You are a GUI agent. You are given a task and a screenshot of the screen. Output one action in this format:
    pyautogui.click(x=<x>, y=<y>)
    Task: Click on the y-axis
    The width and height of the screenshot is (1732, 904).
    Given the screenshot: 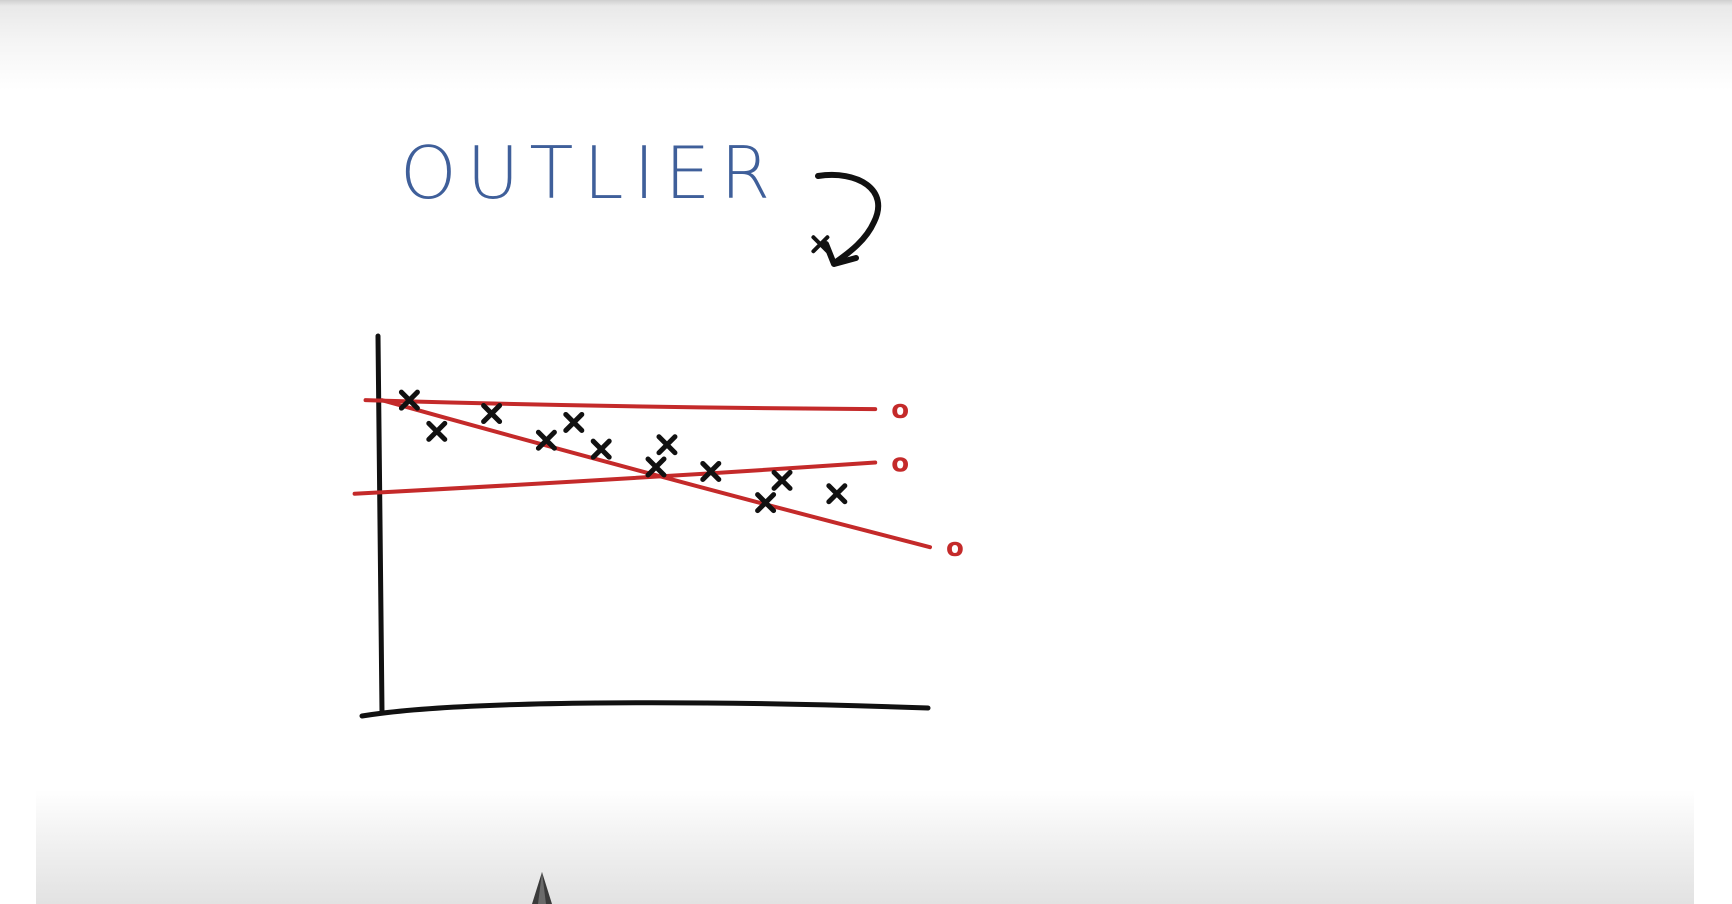 What is the action you would take?
    pyautogui.click(x=380, y=524)
    